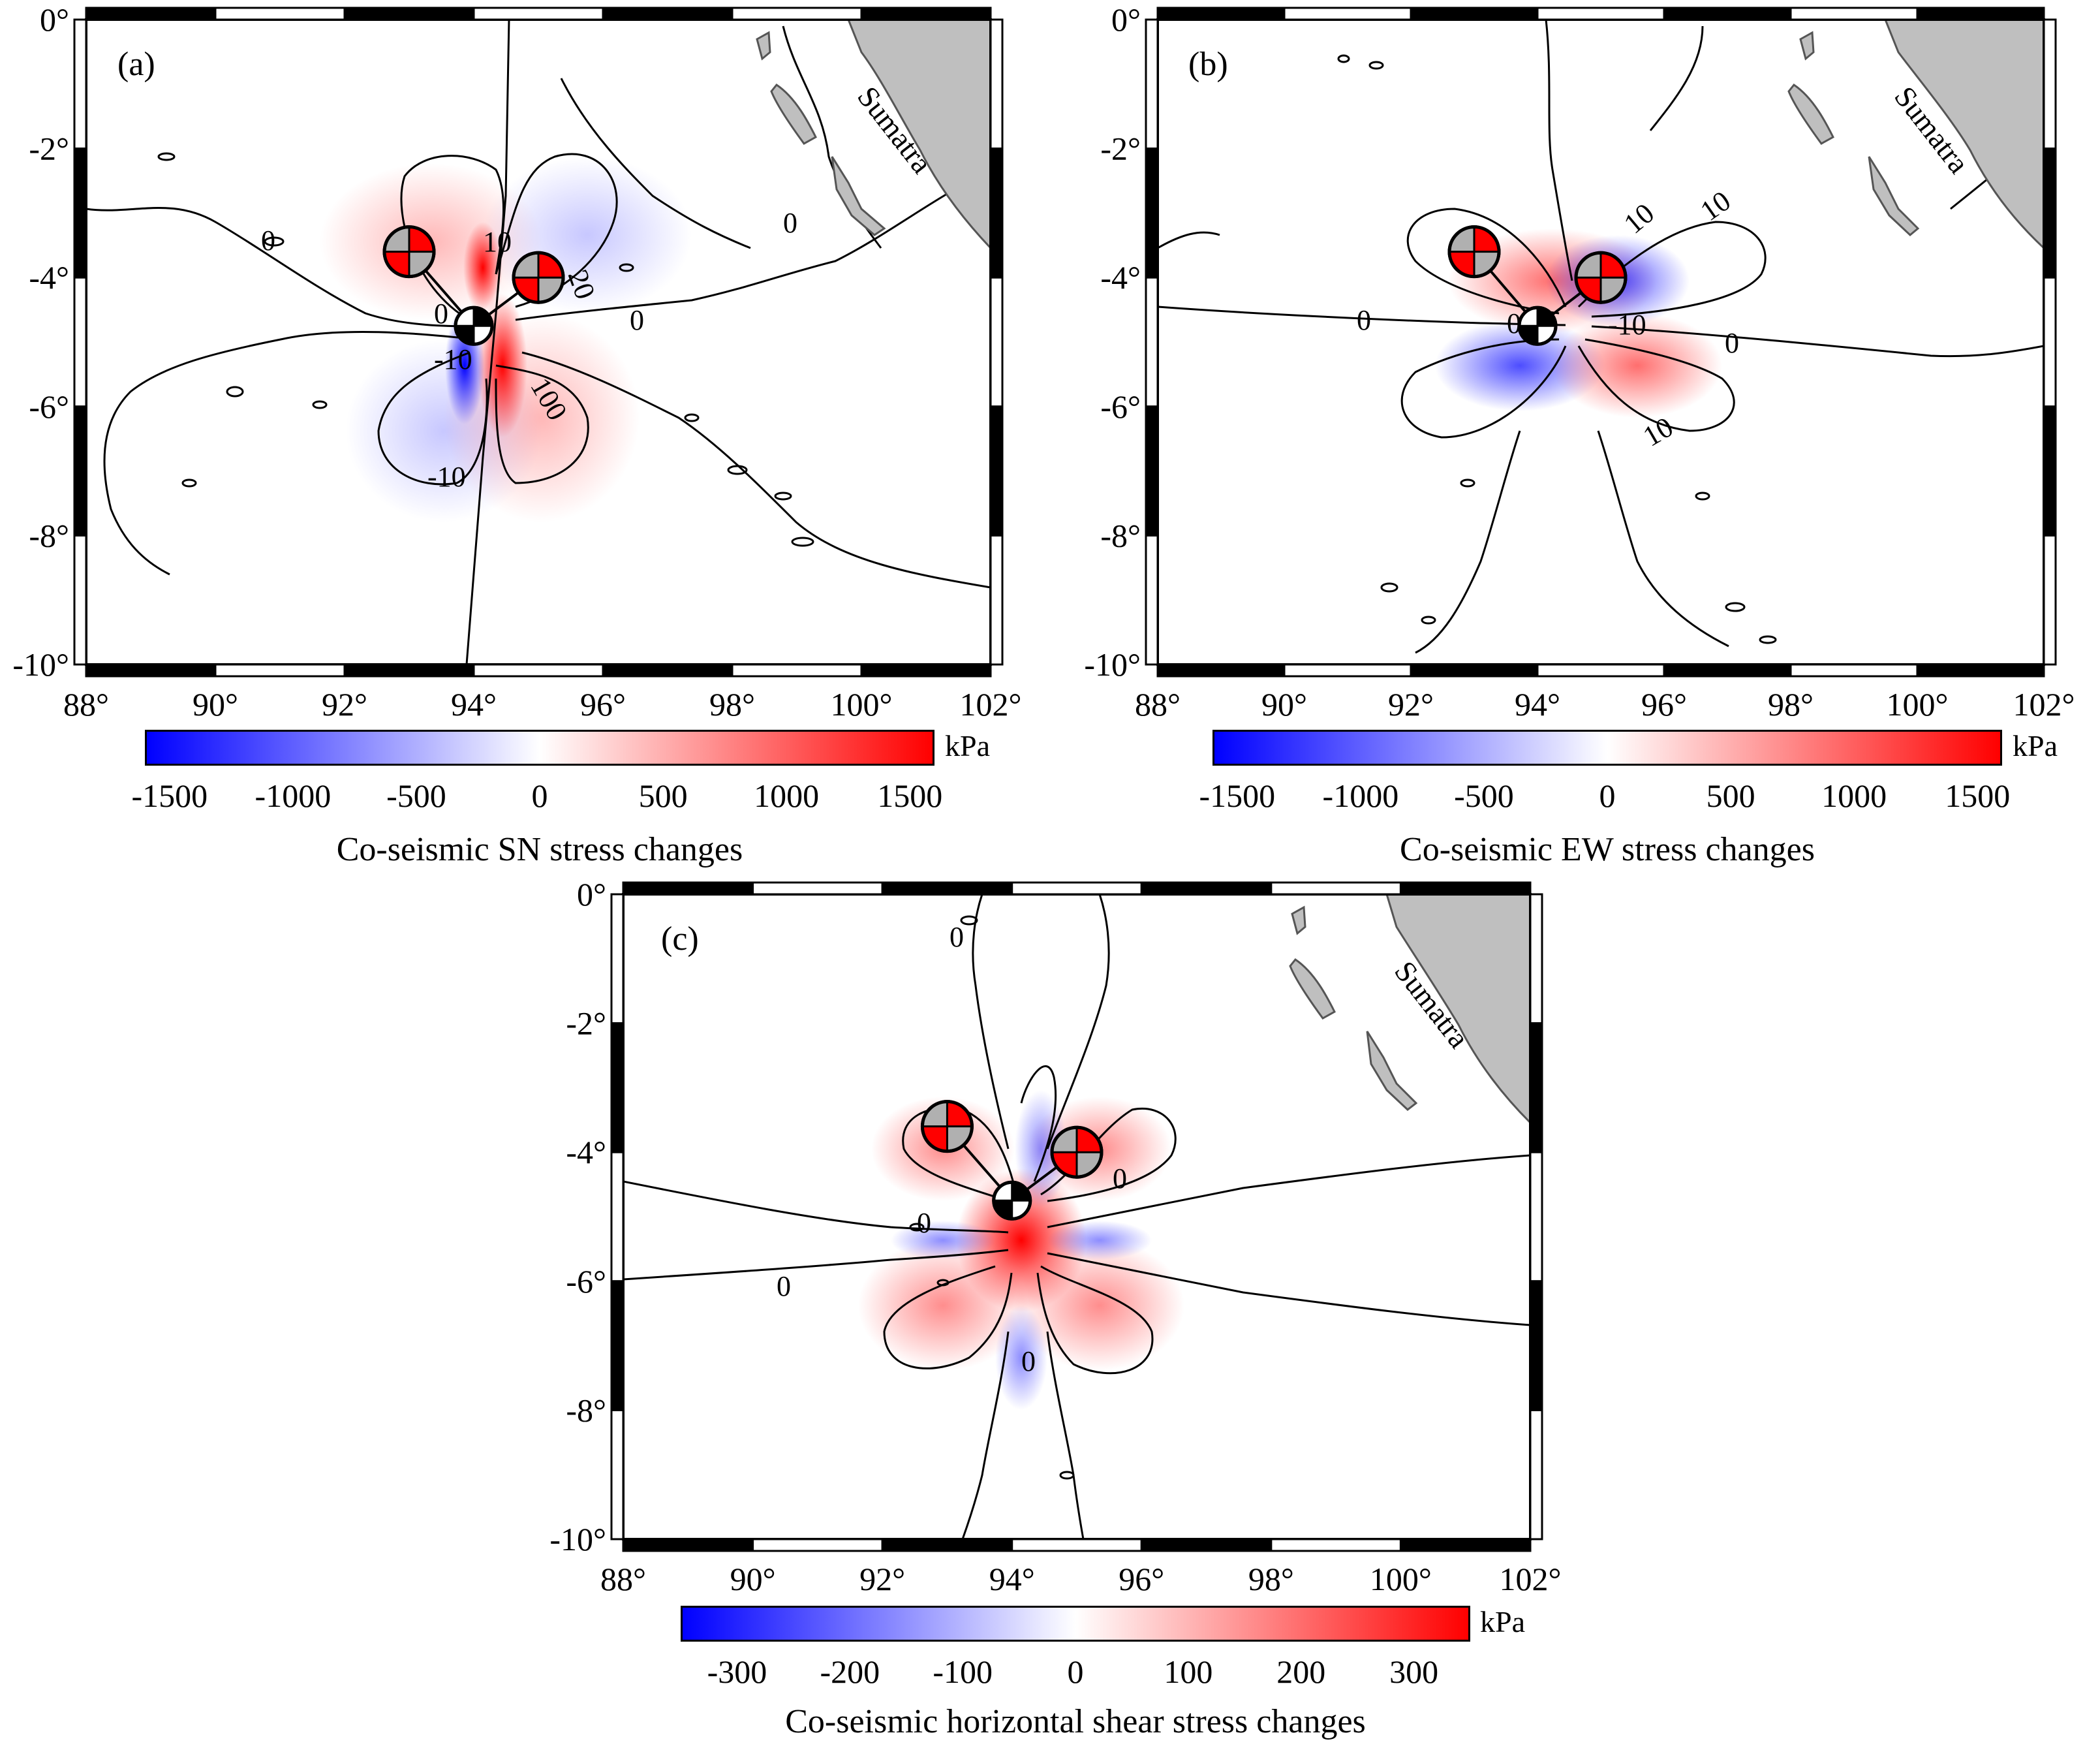 The height and width of the screenshot is (1750, 2100). What do you see at coordinates (1918, 705) in the screenshot?
I see `lon-tick-label: 100°` at bounding box center [1918, 705].